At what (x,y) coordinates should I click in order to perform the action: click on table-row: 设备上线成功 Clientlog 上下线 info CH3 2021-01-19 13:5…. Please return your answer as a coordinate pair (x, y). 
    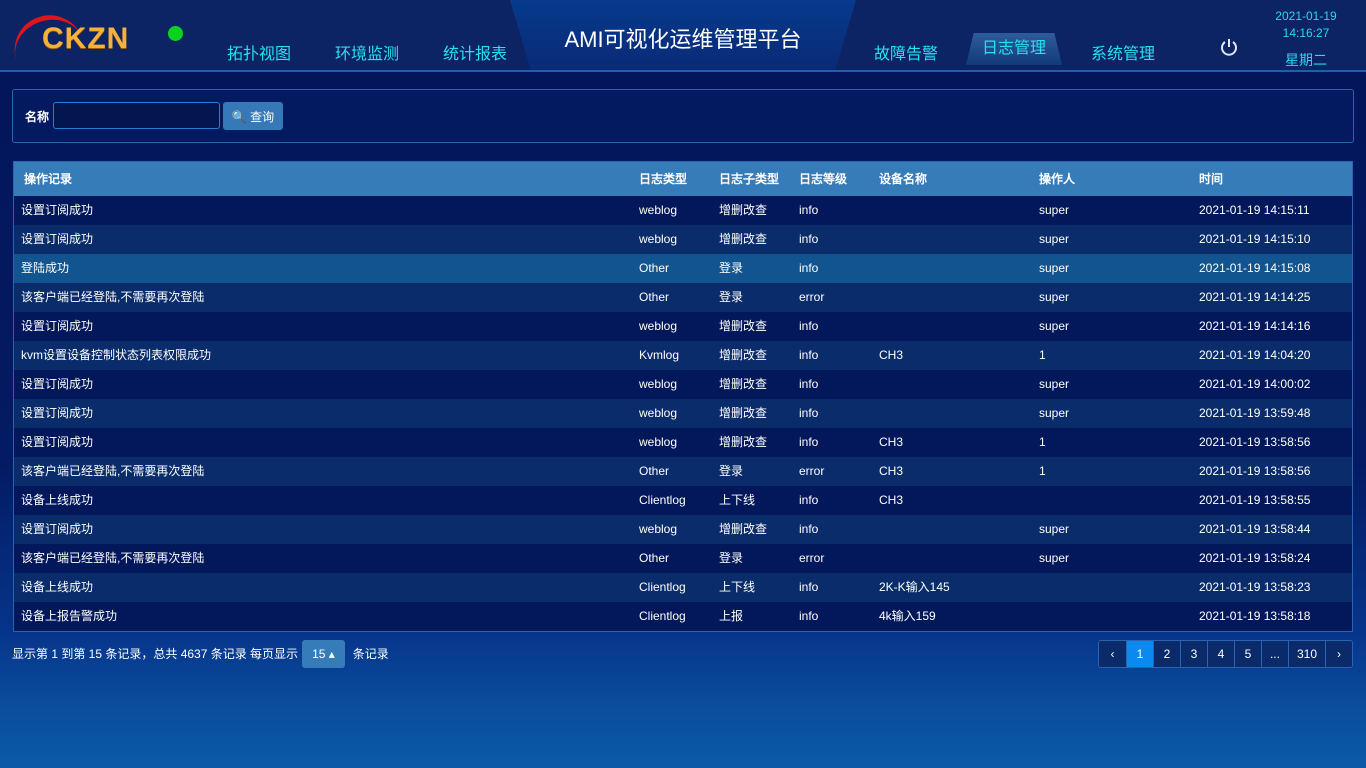
    Looking at the image, I should click on (683, 500).